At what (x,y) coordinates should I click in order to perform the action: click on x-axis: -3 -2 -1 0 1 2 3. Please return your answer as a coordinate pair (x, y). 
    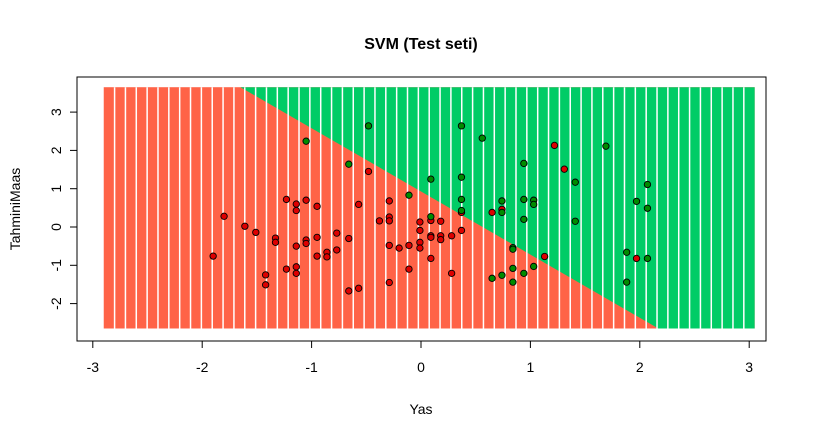
    Looking at the image, I should click on (420, 357).